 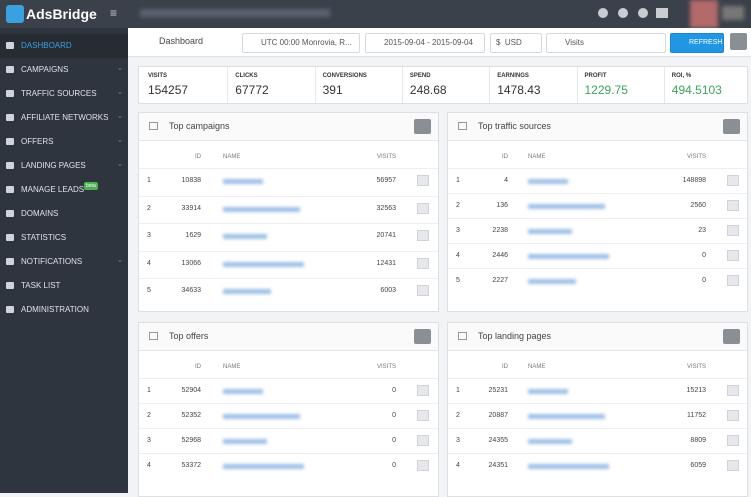 I want to click on nav-item: LANDING PAGES, so click(x=53, y=165).